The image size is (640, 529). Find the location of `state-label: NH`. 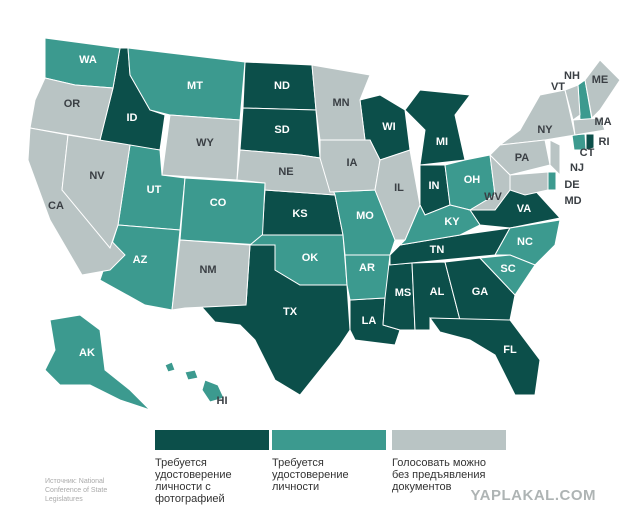

state-label: NH is located at coordinates (572, 76).